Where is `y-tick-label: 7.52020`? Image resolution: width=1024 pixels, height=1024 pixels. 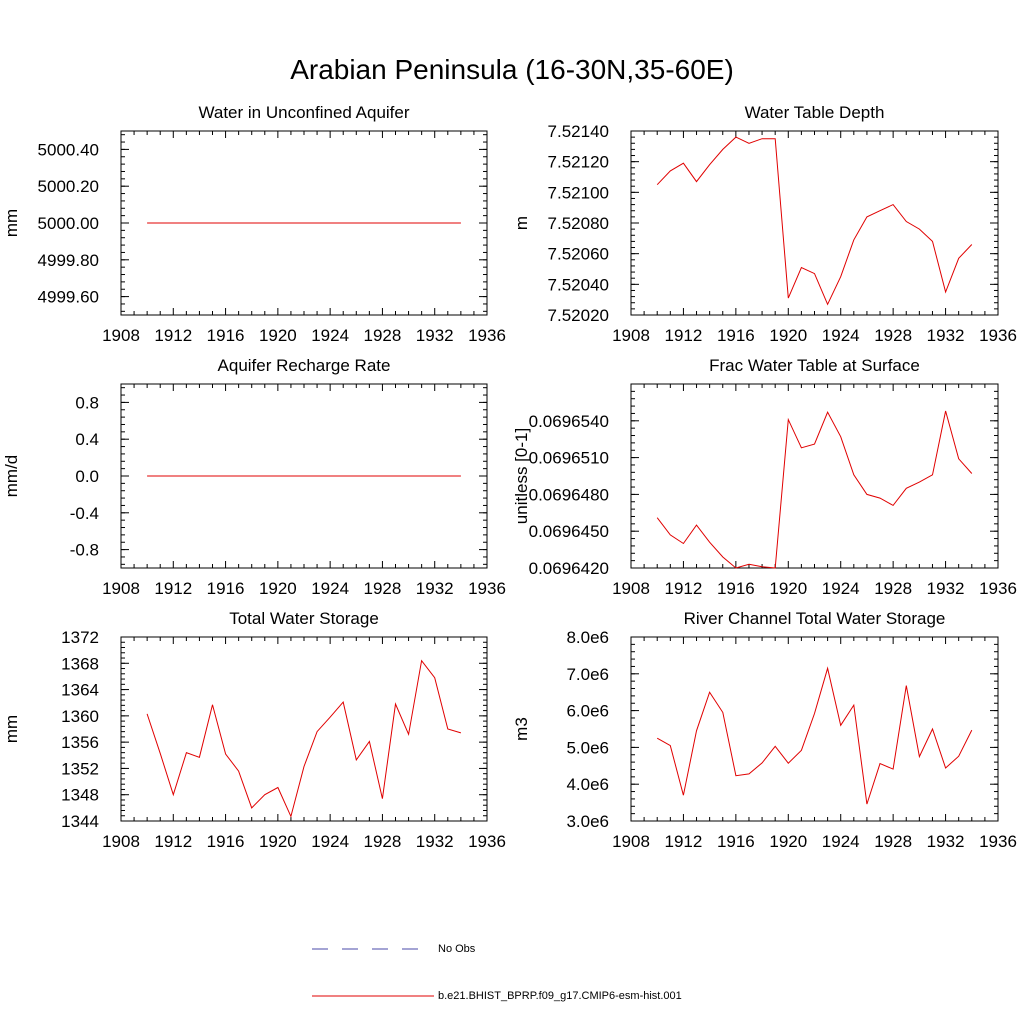
y-tick-label: 7.52020 is located at coordinates (578, 315).